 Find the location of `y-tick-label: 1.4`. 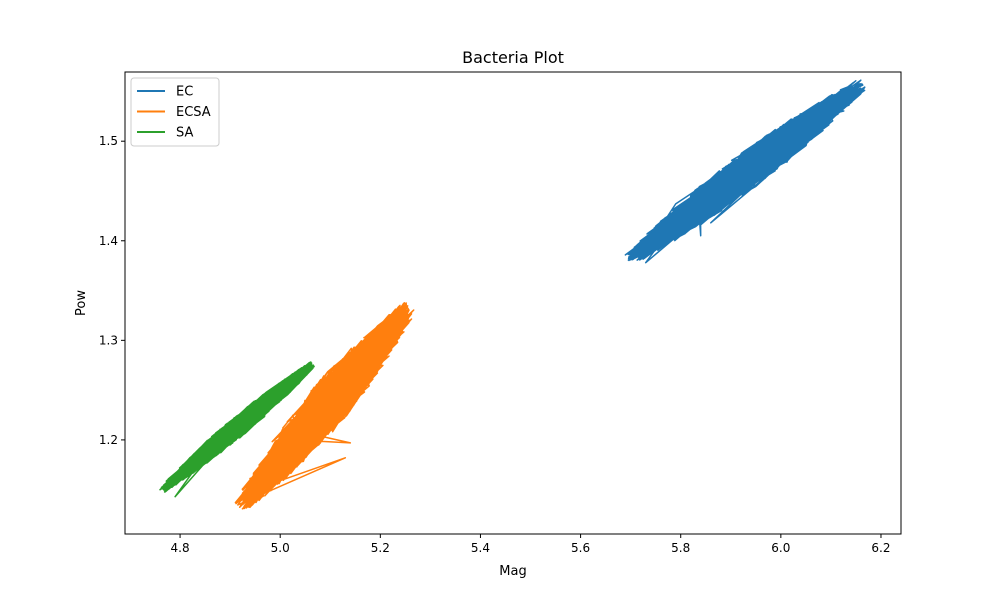

y-tick-label: 1.4 is located at coordinates (108, 241).